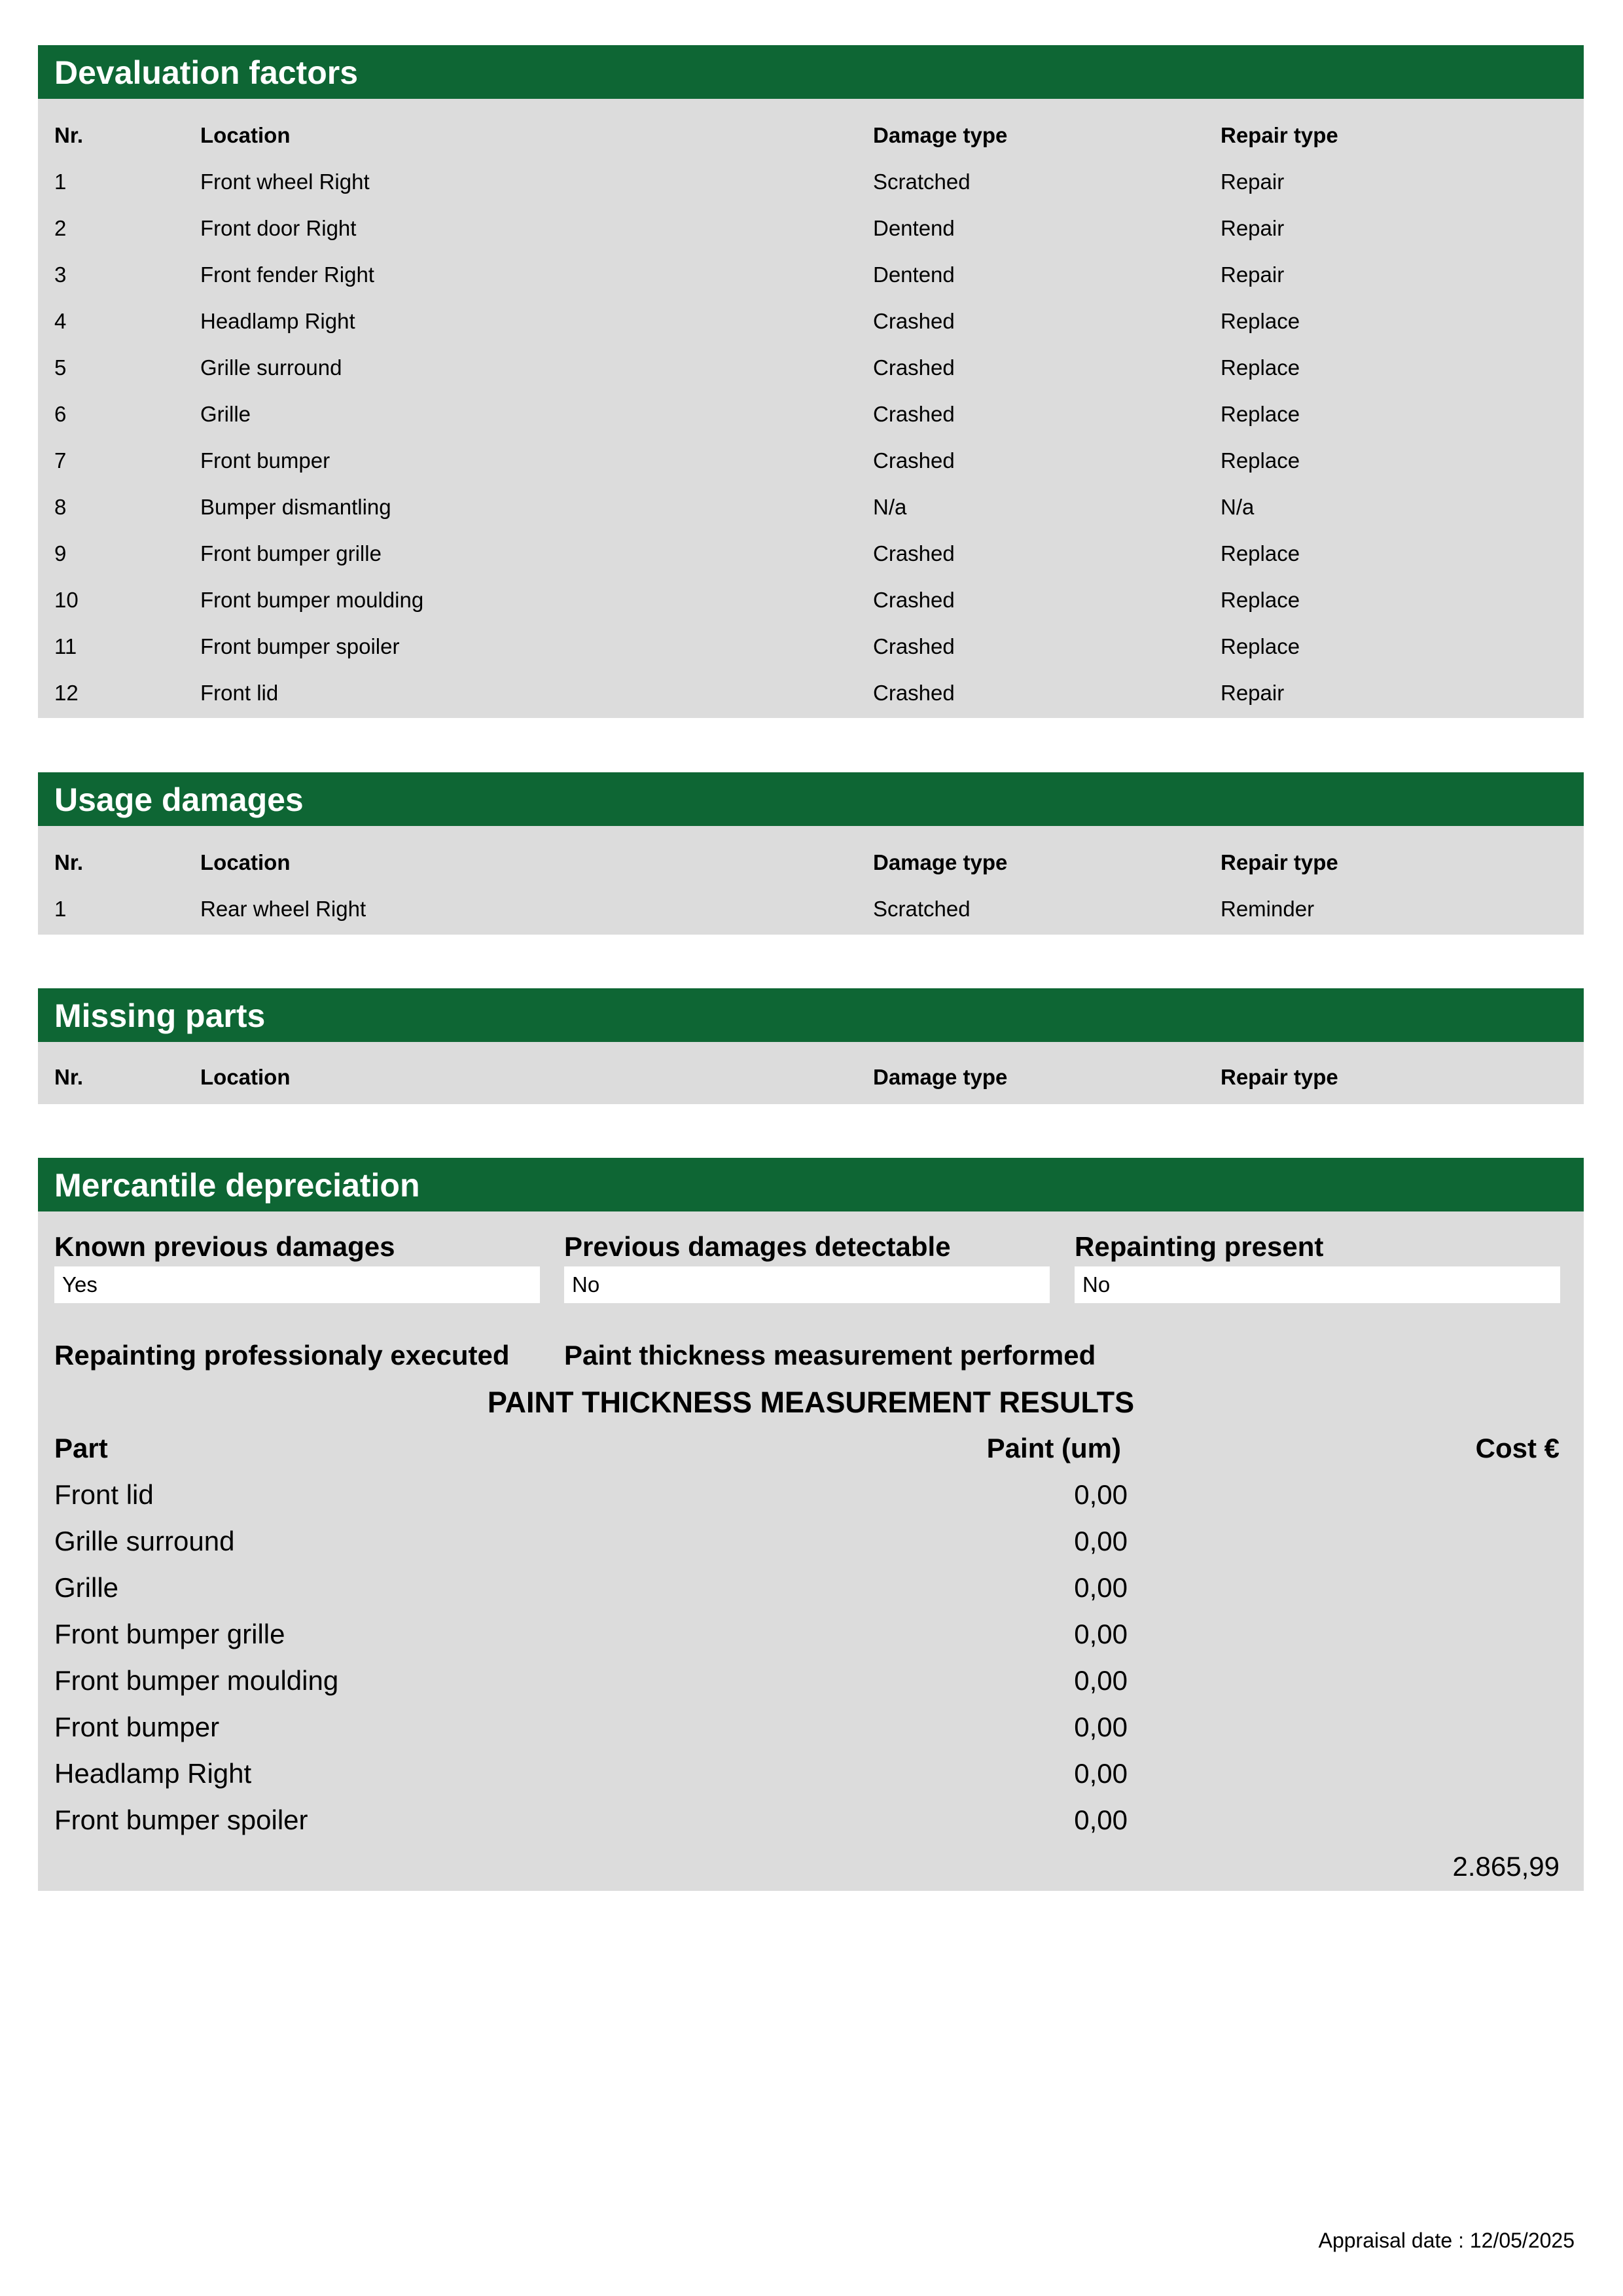  What do you see at coordinates (1317, 1284) in the screenshot?
I see `repainting-present-field: No` at bounding box center [1317, 1284].